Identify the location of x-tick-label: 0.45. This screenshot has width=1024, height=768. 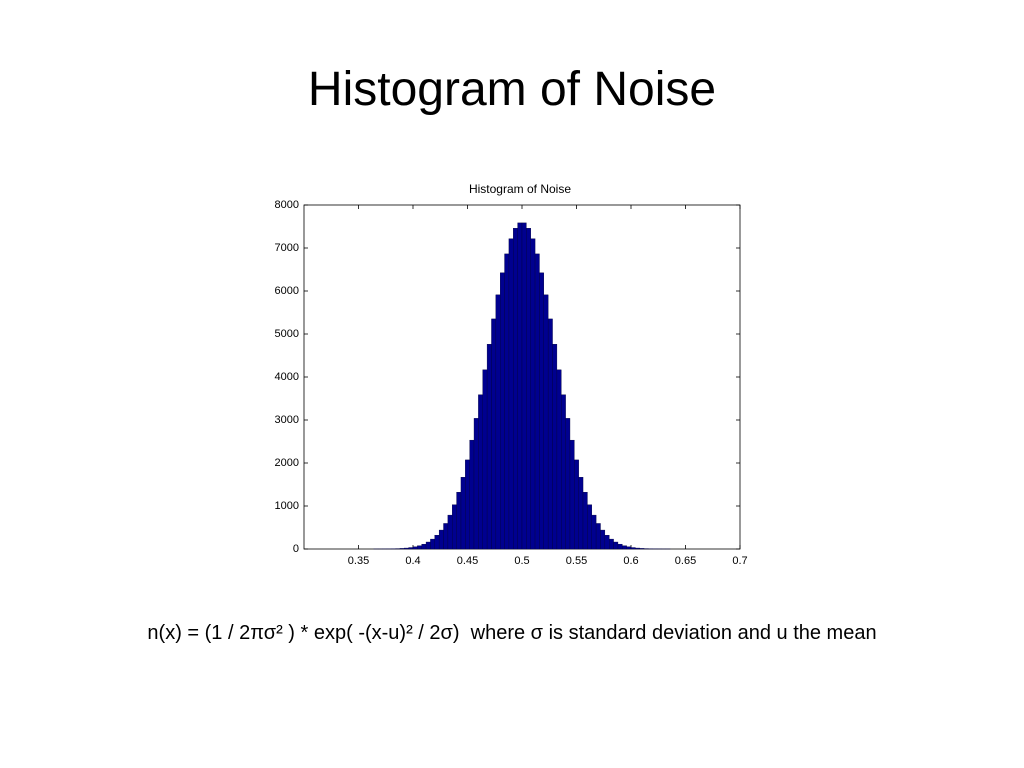
(467, 561).